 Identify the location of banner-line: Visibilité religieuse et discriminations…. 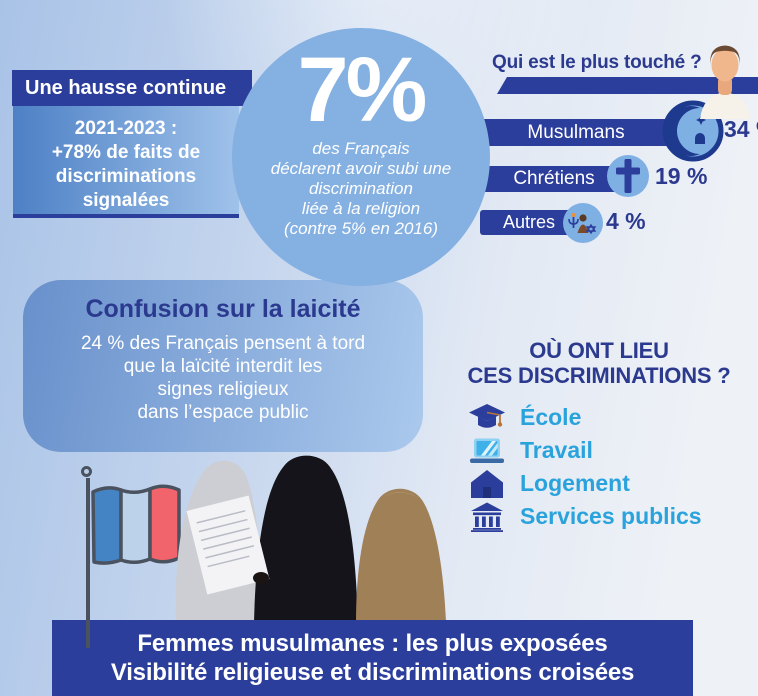
(372, 672).